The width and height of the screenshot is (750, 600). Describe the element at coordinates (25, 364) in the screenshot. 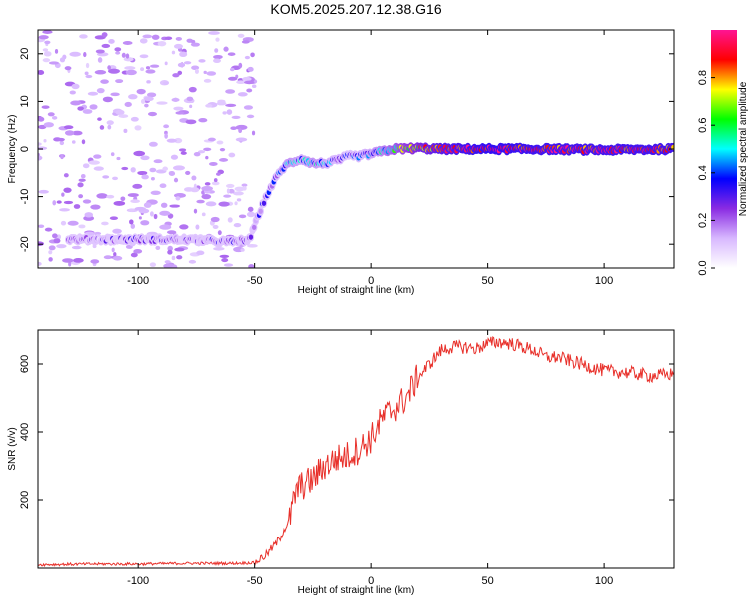

I see `snr-y-tick-label: 600` at that location.